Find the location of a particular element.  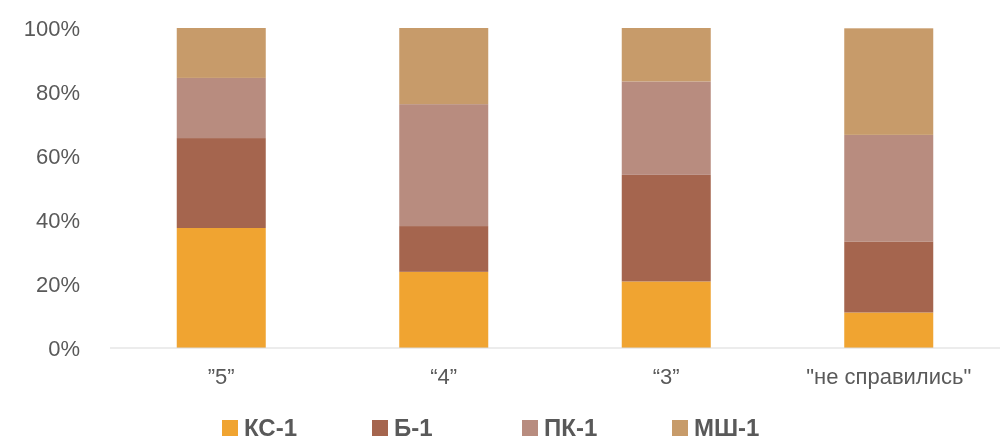

legend-label: КС-1 is located at coordinates (271, 427).